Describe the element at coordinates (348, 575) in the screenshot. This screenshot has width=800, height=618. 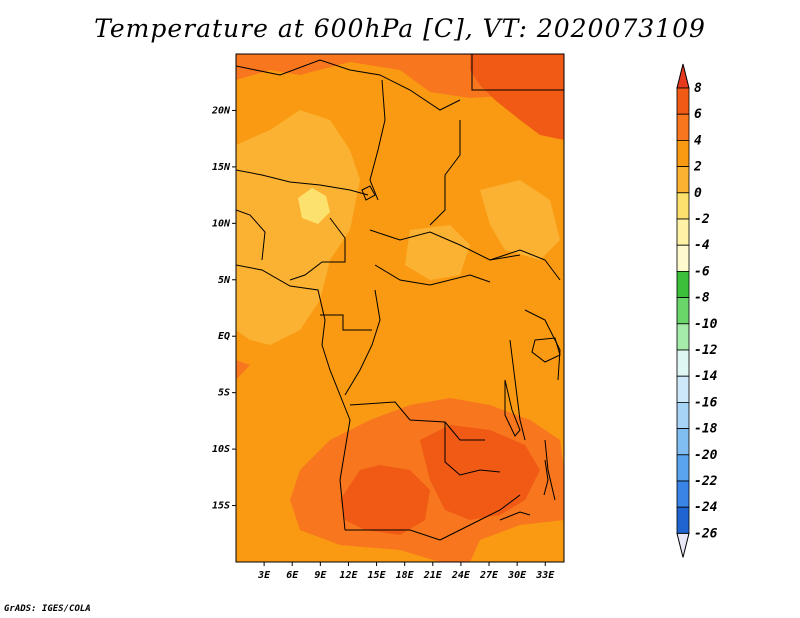
I see `lon-tick-label: 12E` at that location.